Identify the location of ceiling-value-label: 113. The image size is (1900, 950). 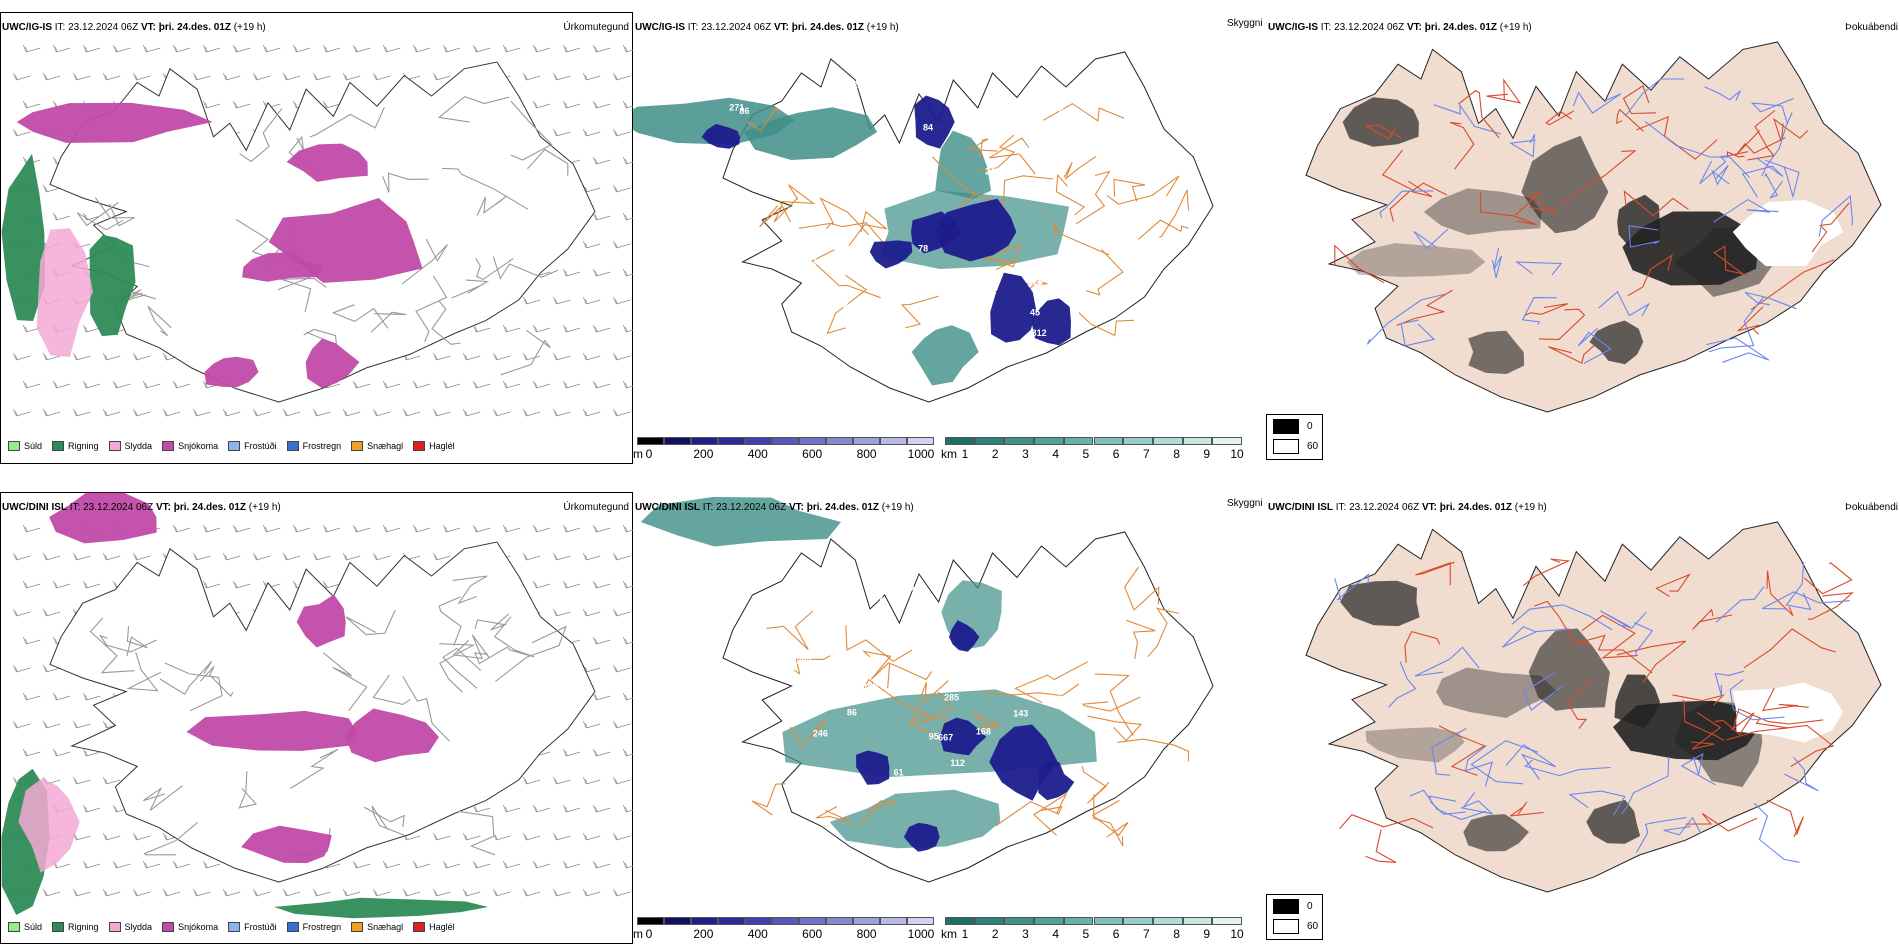
(899, 59).